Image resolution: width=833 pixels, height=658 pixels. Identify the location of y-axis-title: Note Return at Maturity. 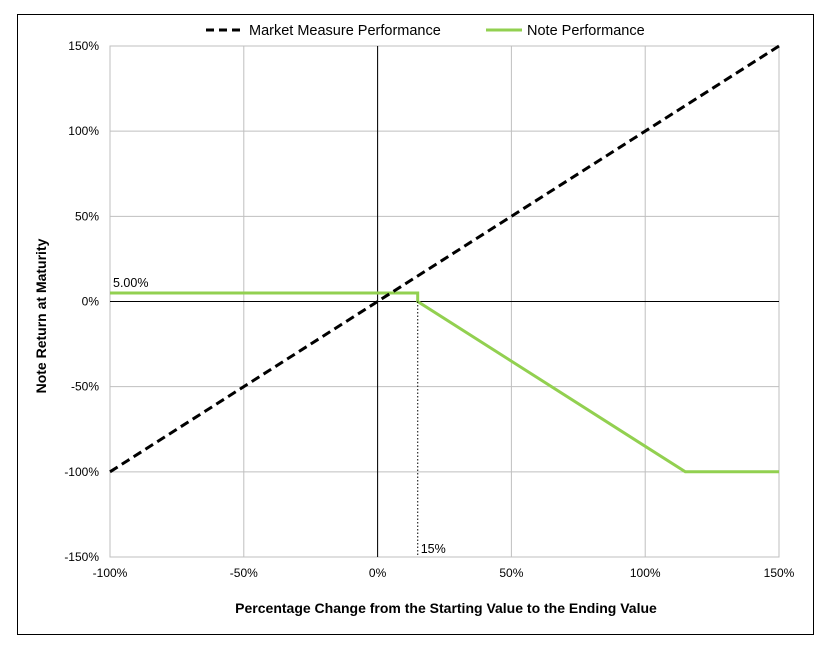
(41, 315).